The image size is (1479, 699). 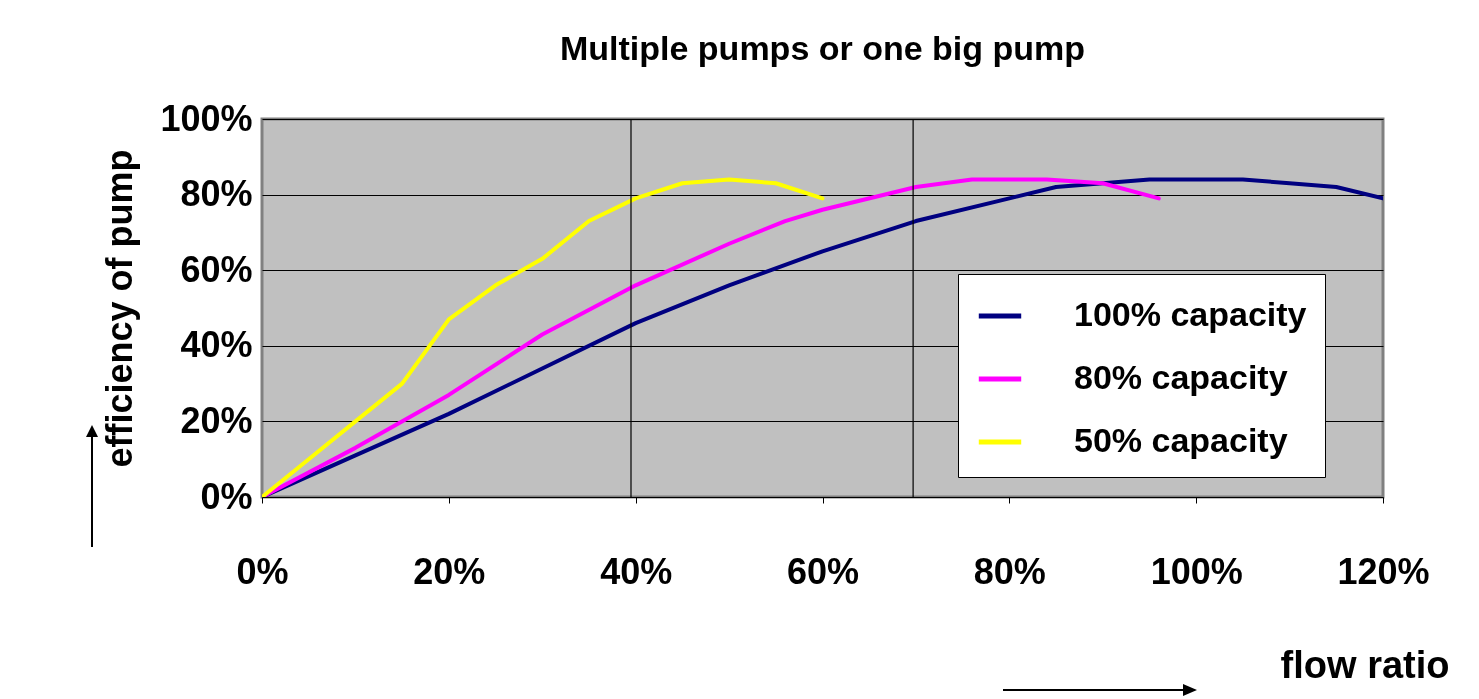 I want to click on x-tick-label: 120%, so click(x=1383, y=571).